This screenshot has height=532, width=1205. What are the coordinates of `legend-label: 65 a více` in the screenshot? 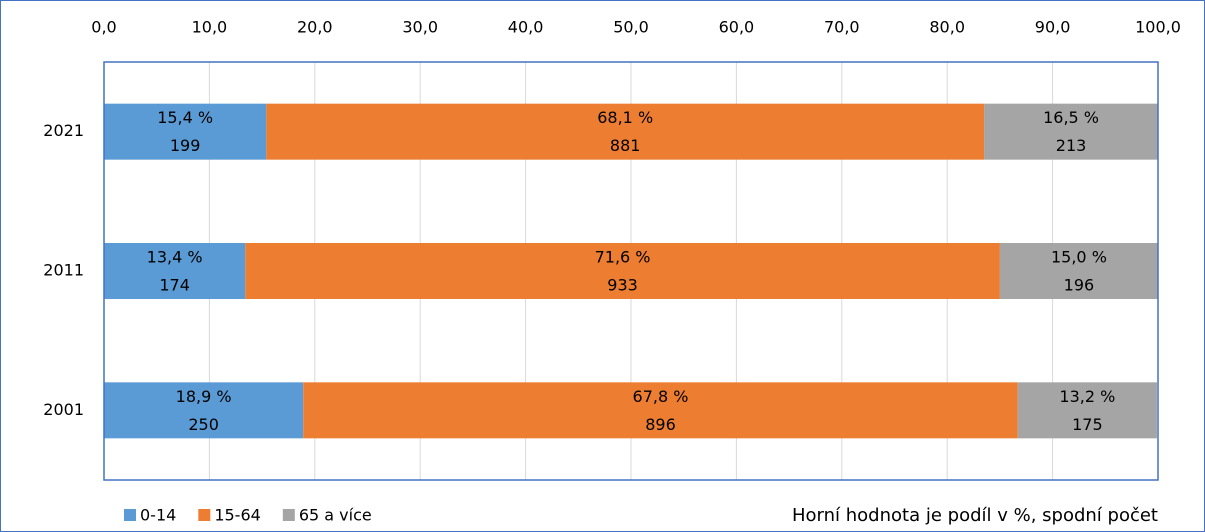 It's located at (335, 515).